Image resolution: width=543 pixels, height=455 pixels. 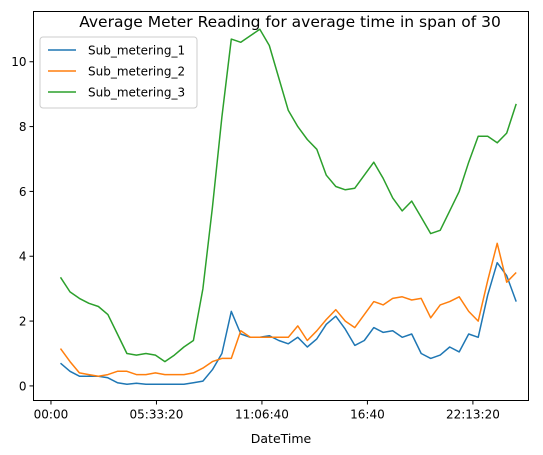 What do you see at coordinates (262, 415) in the screenshot?
I see `x-tick-label: 11:06:40` at bounding box center [262, 415].